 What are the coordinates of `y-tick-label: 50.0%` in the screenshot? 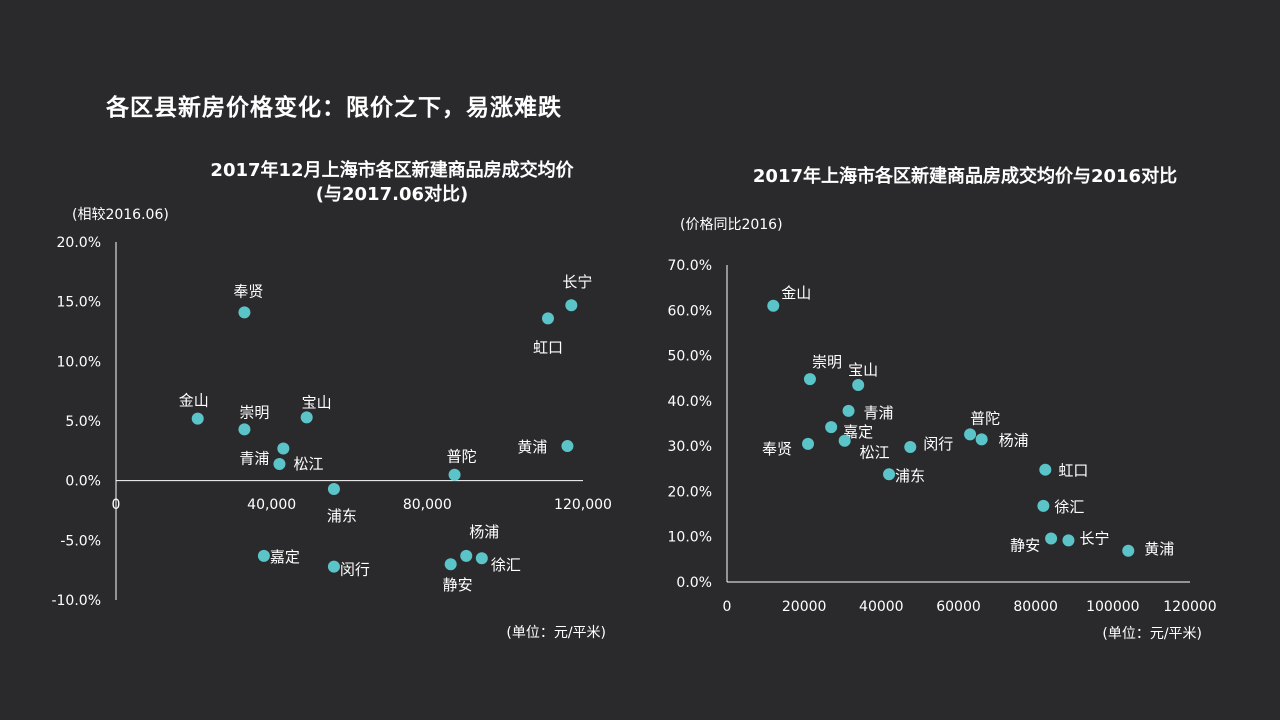 It's located at (690, 357).